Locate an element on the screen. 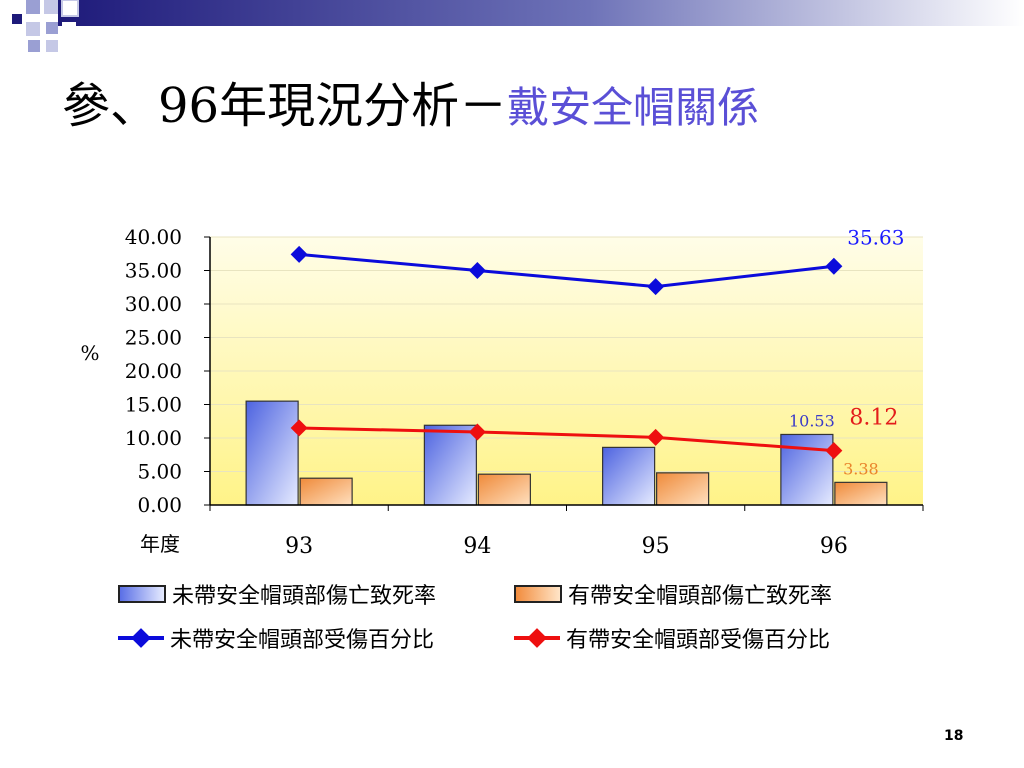  bars is located at coordinates (566, 453).